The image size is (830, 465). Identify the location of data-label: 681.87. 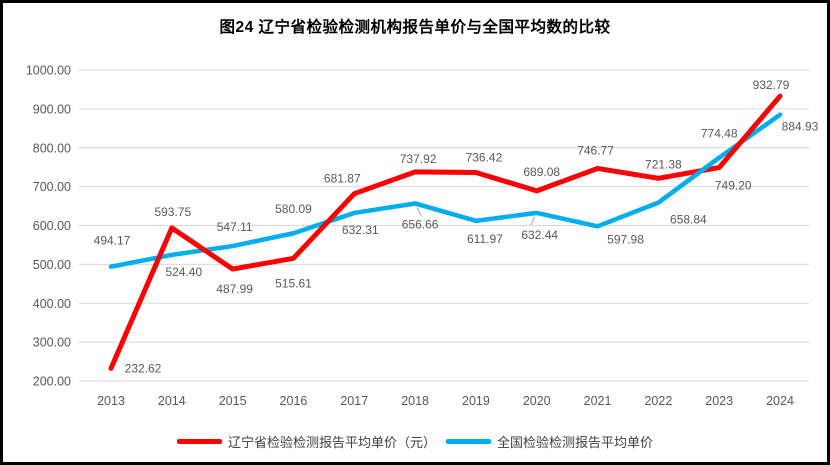
(342, 179).